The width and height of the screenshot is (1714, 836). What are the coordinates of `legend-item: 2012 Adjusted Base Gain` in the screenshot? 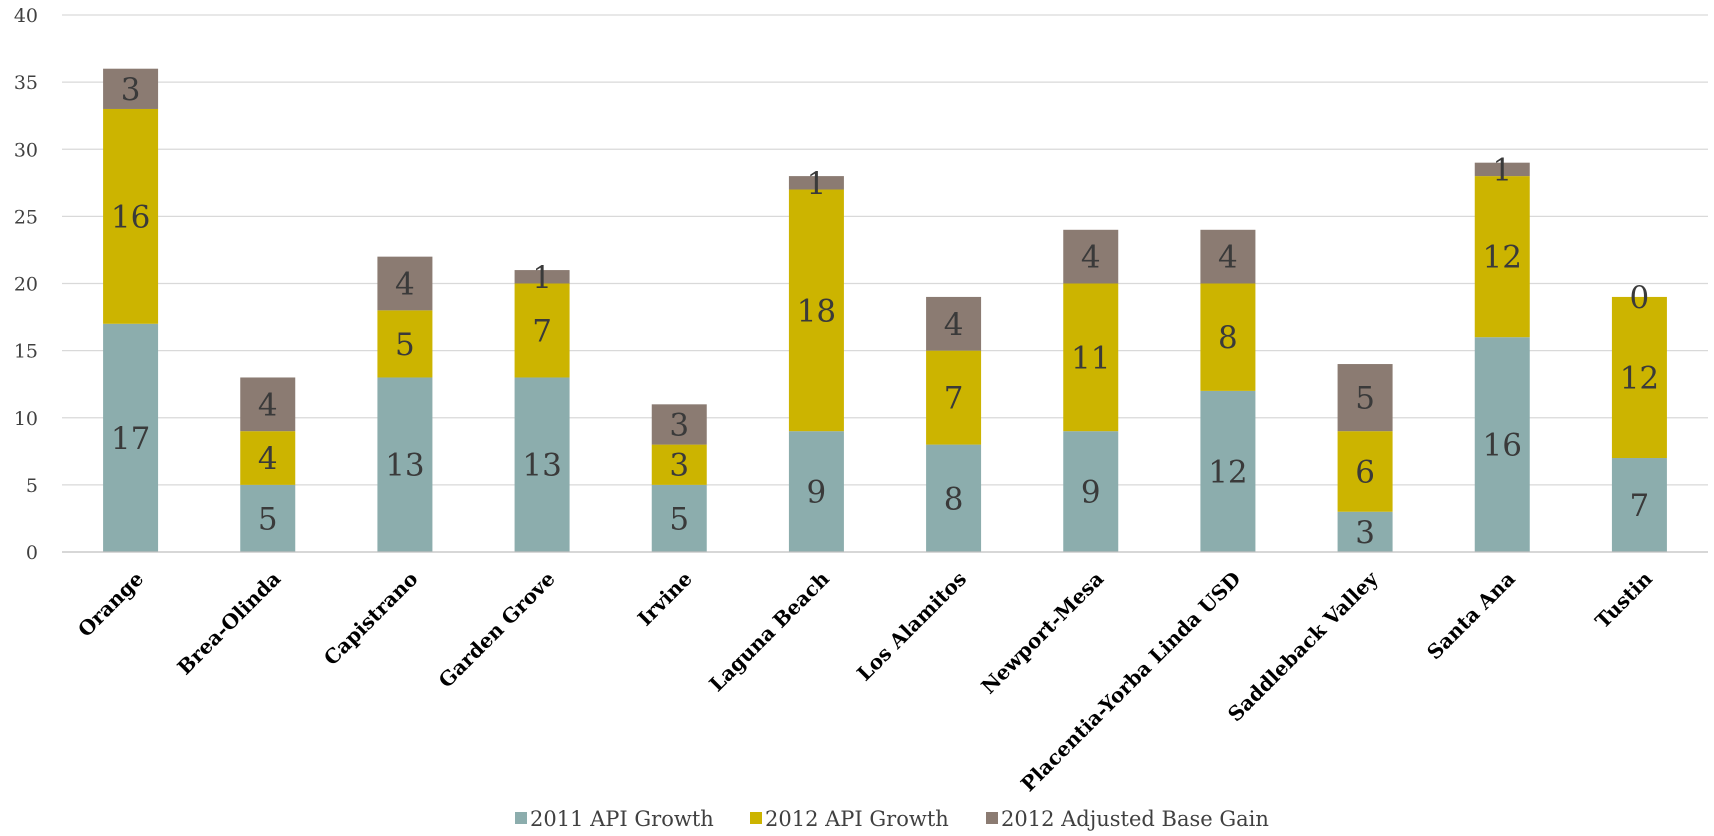 It's located at (1127, 819).